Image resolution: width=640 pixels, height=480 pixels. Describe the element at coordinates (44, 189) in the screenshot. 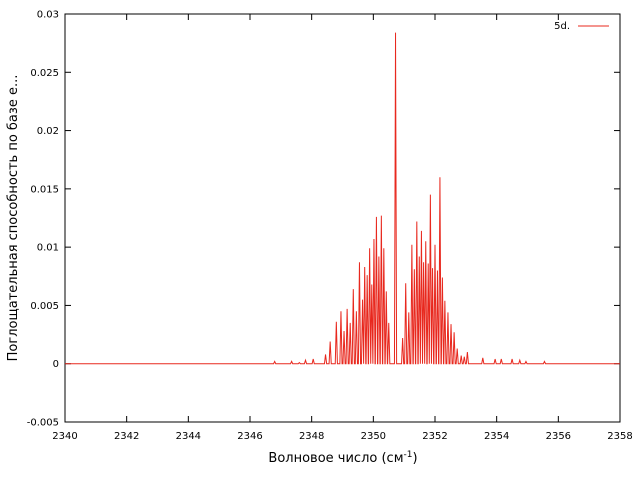

I see `y-tick-label: 0.015` at that location.